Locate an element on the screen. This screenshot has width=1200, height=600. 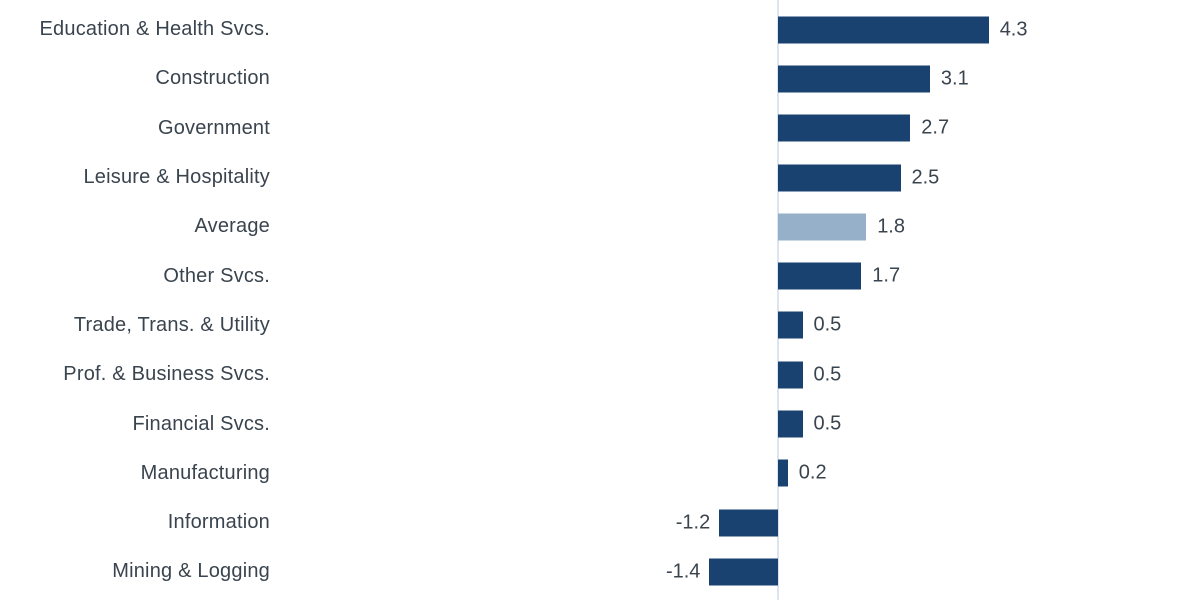
plot-area: 1.7 is located at coordinates (735, 275).